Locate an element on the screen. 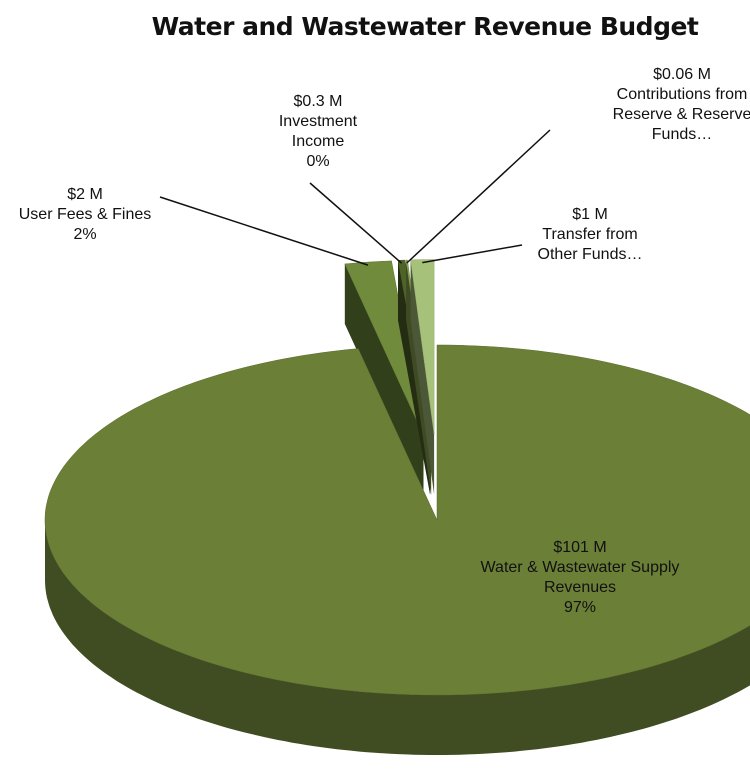 The height and width of the screenshot is (781, 750). label-value: $101 M is located at coordinates (580, 547).